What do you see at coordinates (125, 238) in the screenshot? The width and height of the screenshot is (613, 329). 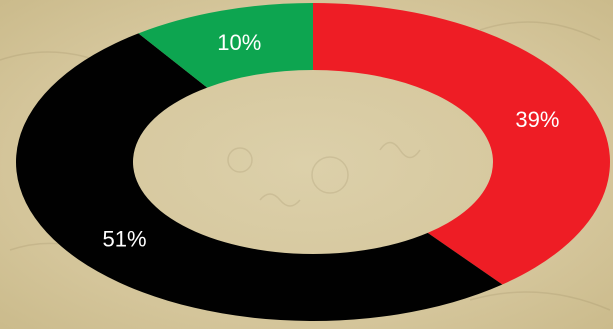 I see `slice-label-1: 51%` at bounding box center [125, 238].